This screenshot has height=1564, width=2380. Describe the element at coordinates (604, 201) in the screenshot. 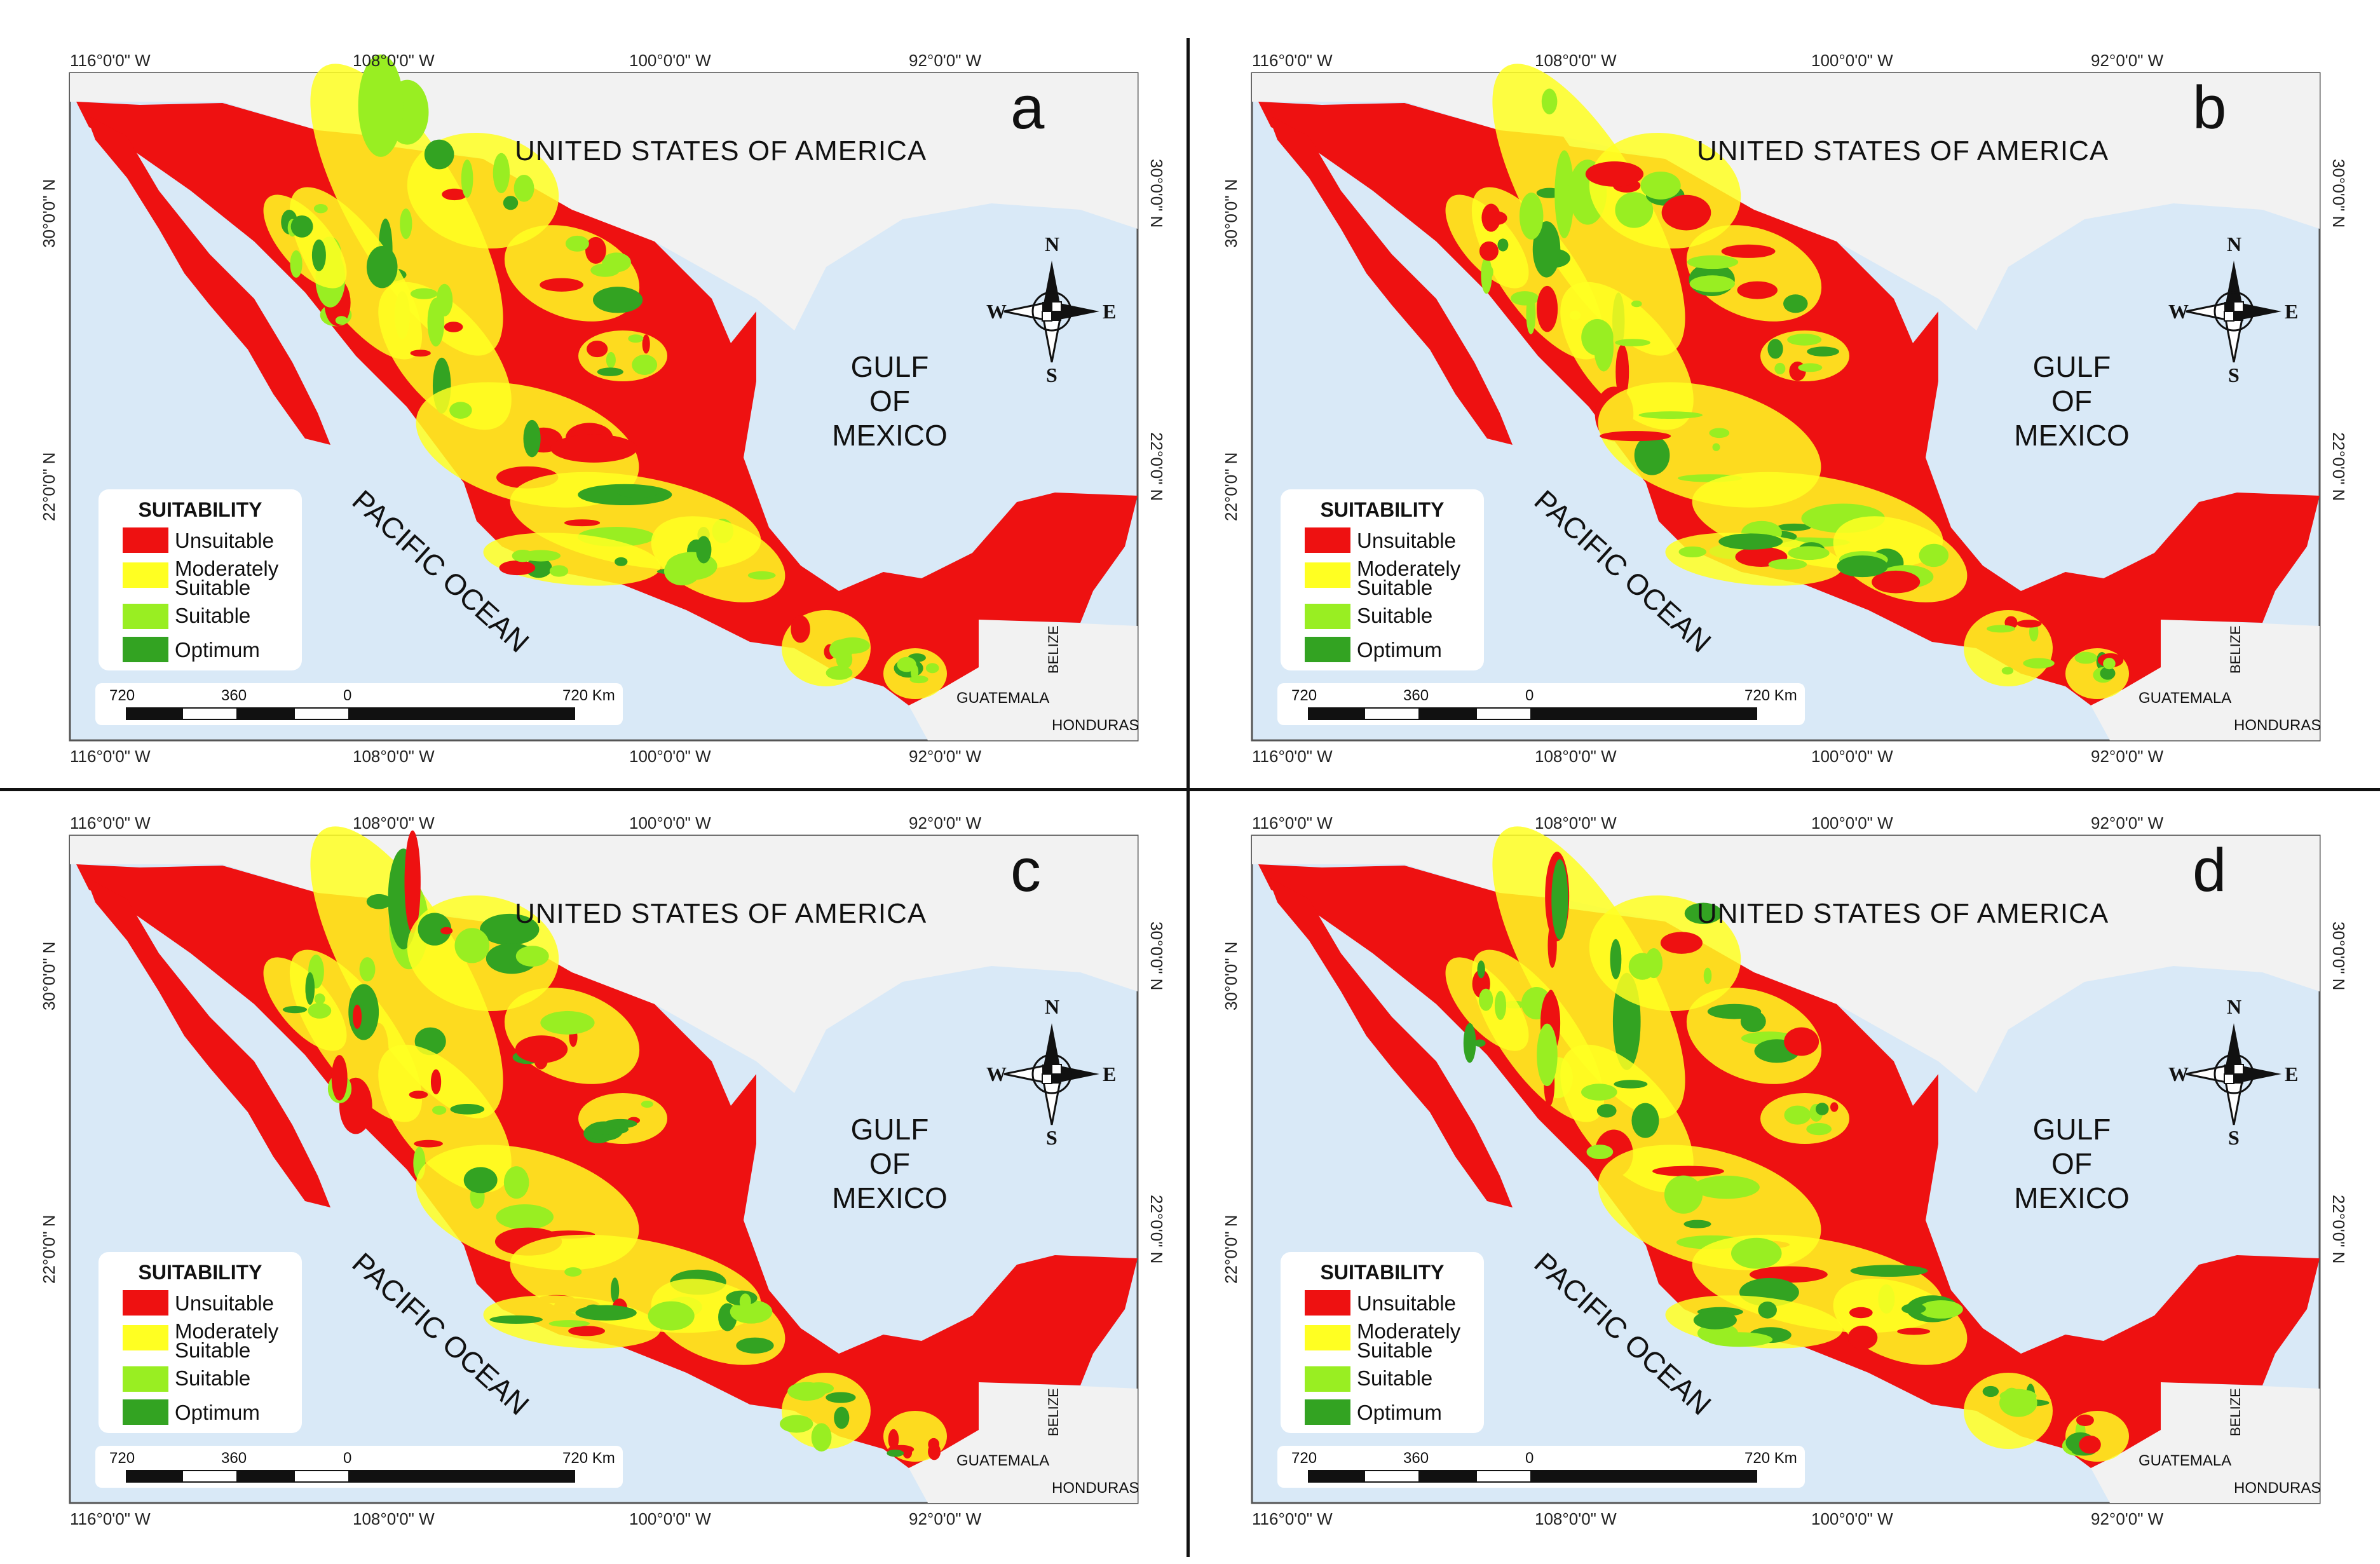

I see `usa-land` at that location.